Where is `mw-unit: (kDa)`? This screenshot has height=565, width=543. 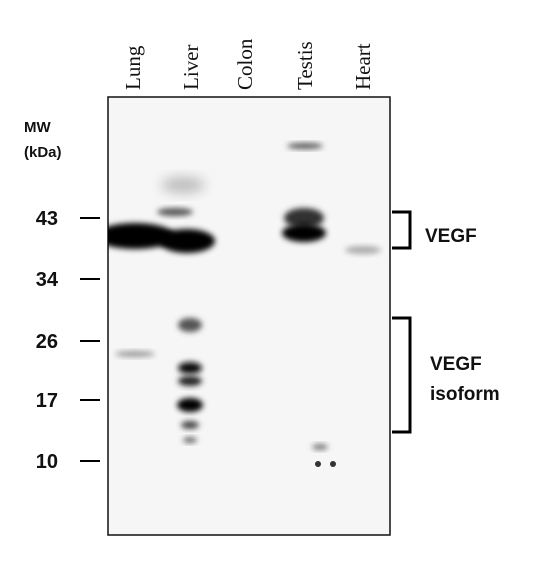
mw-unit: (kDa) is located at coordinates (43, 152).